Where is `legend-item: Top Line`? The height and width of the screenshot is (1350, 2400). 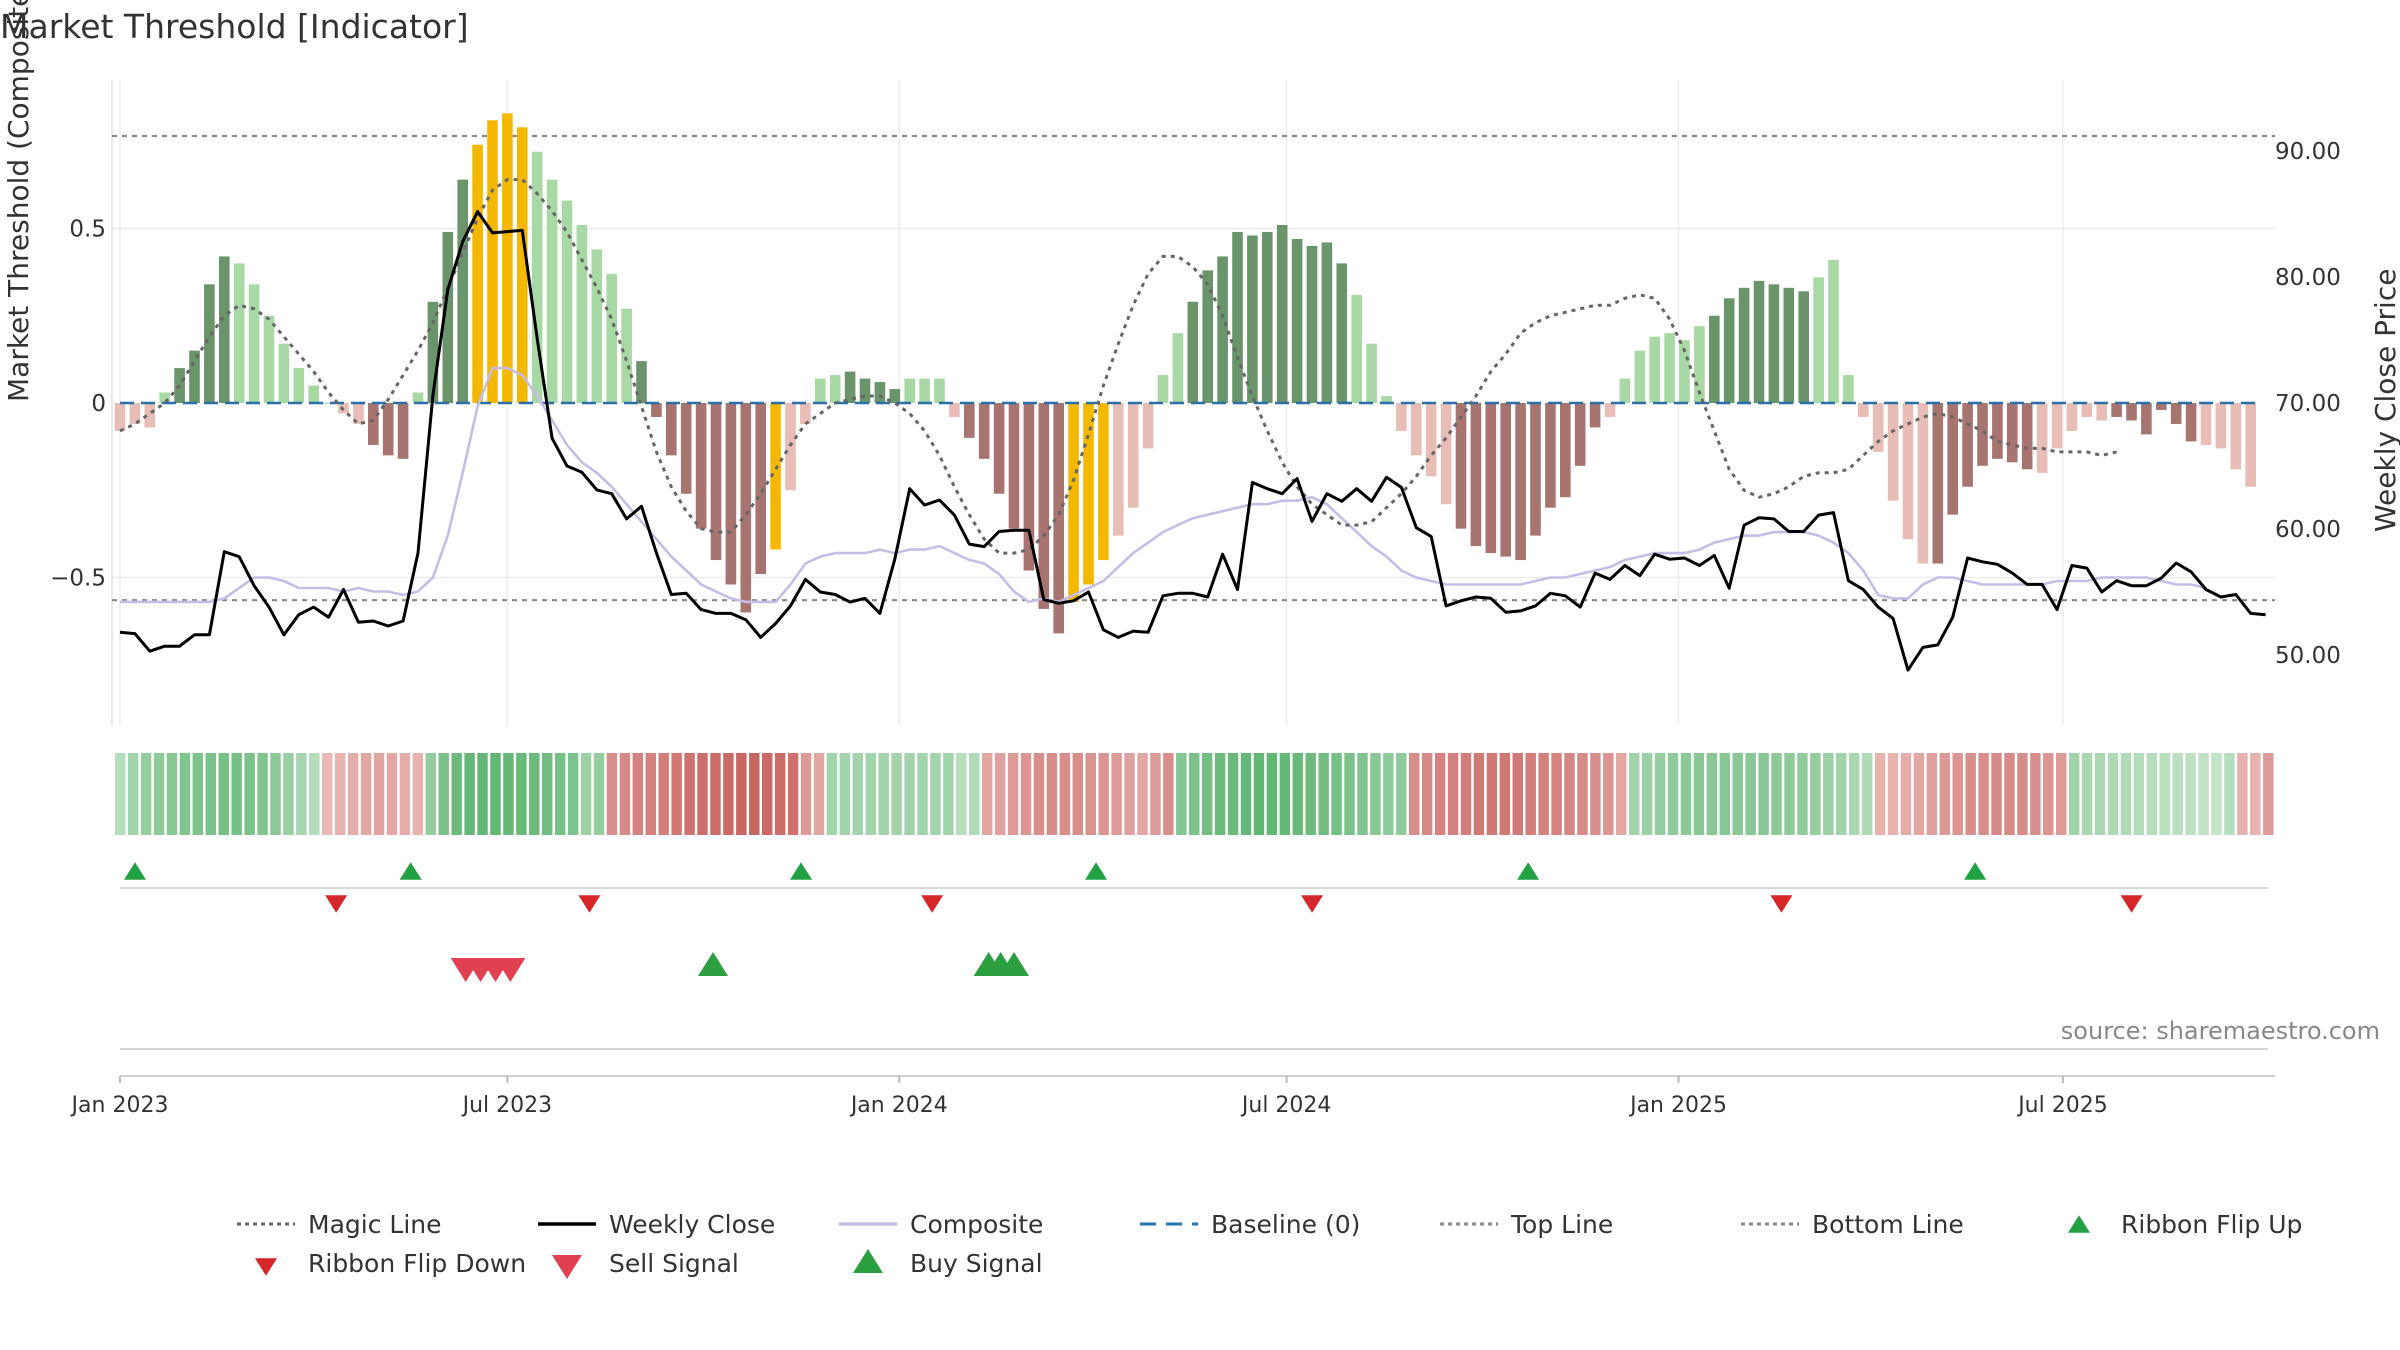
legend-item: Top Line is located at coordinates (1526, 1224).